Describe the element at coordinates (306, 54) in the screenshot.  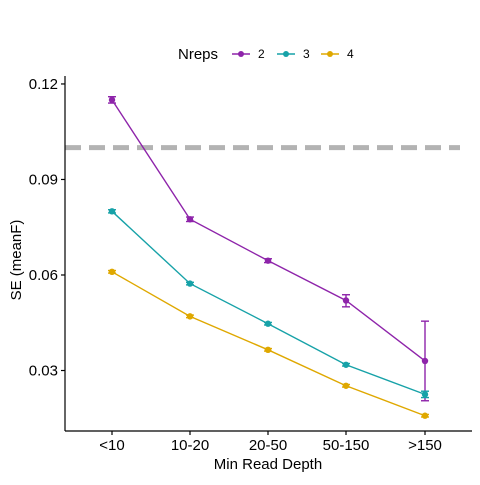
I see `legend-label-3: 3` at that location.